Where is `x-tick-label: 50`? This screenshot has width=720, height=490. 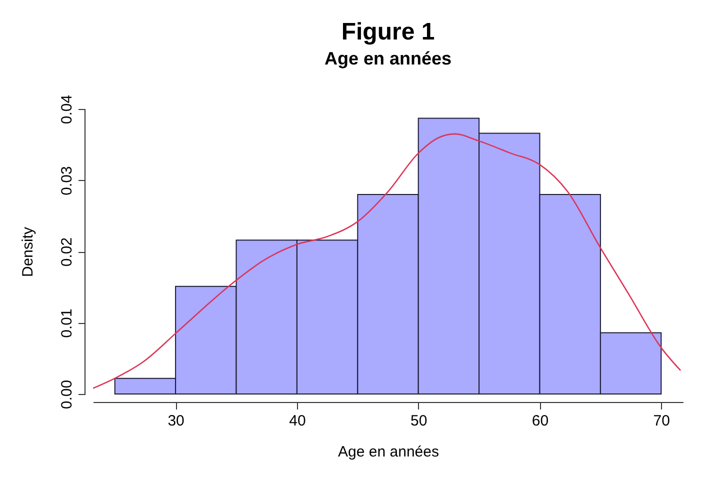 x-tick-label: 50 is located at coordinates (419, 421).